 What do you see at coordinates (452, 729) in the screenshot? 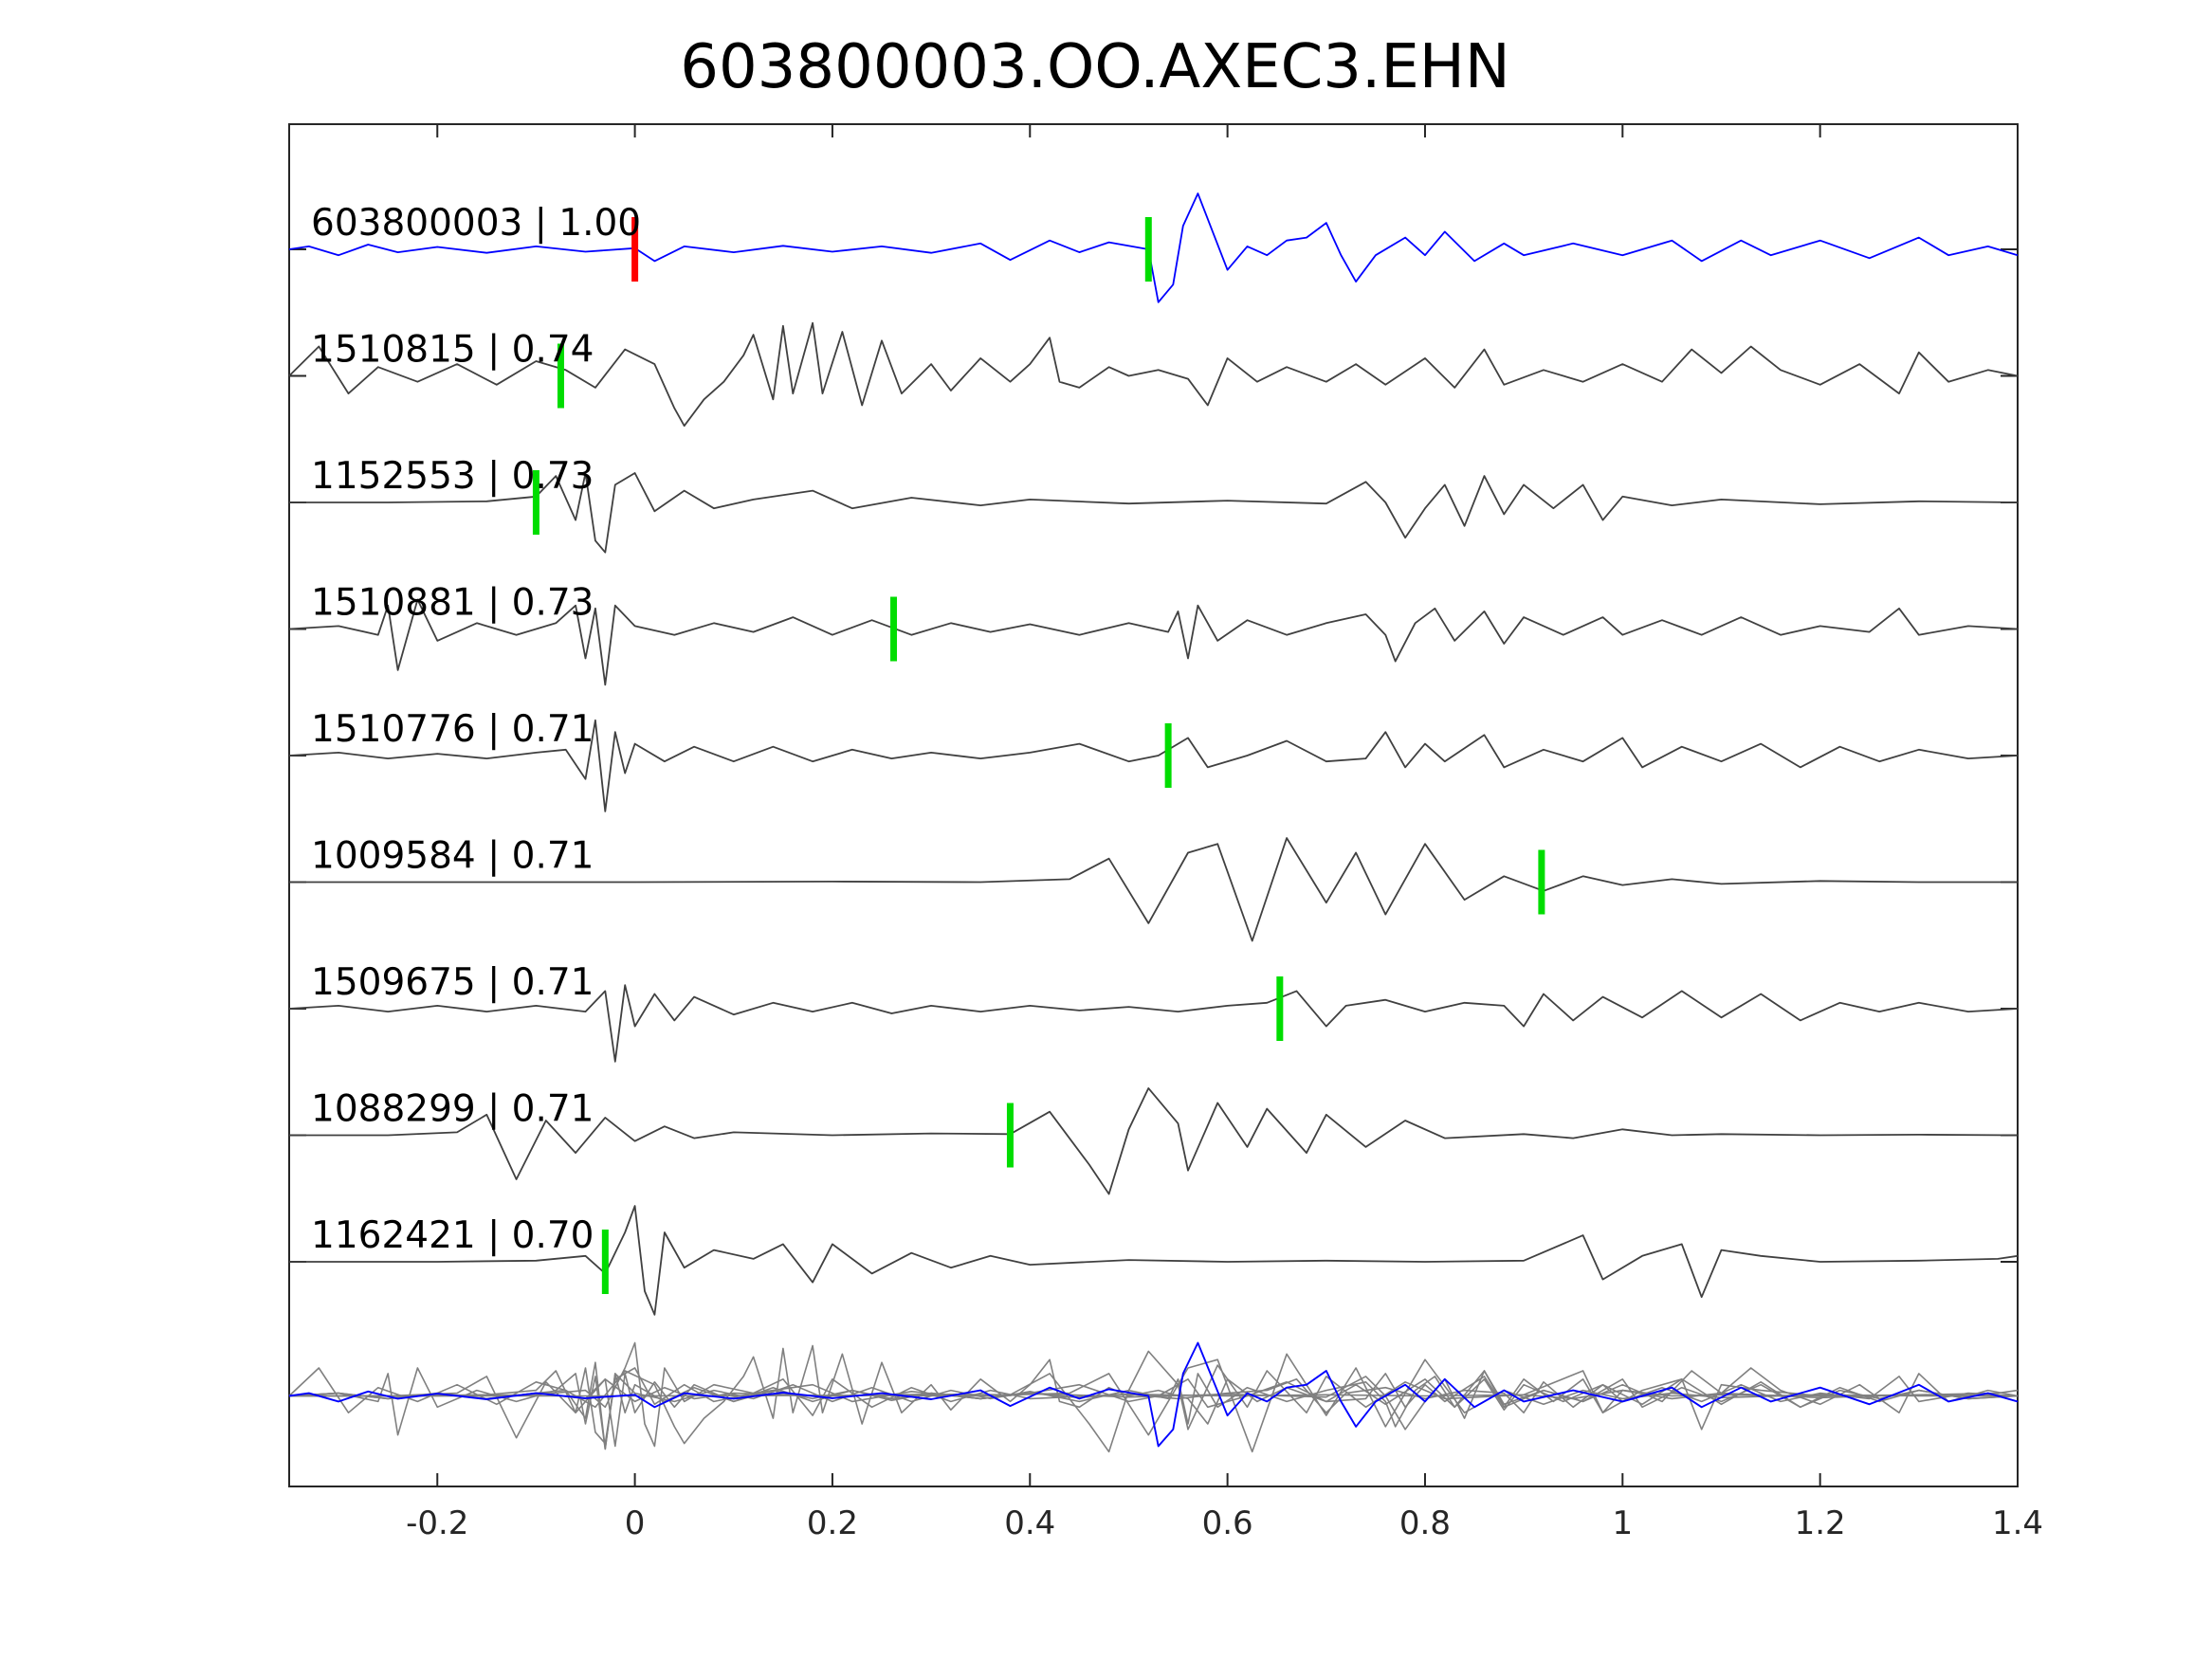
I see `trace-label: 1510776 | 0.71` at bounding box center [452, 729].